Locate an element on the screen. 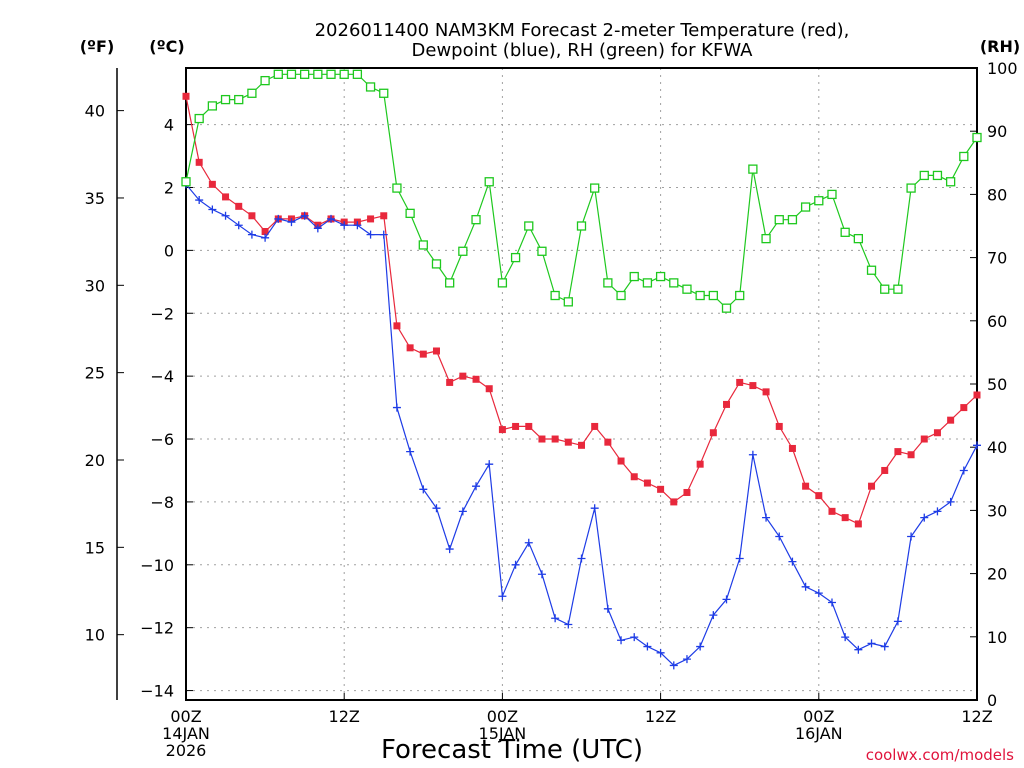  tick-label-fahrenheit: 10 is located at coordinates (95, 635).